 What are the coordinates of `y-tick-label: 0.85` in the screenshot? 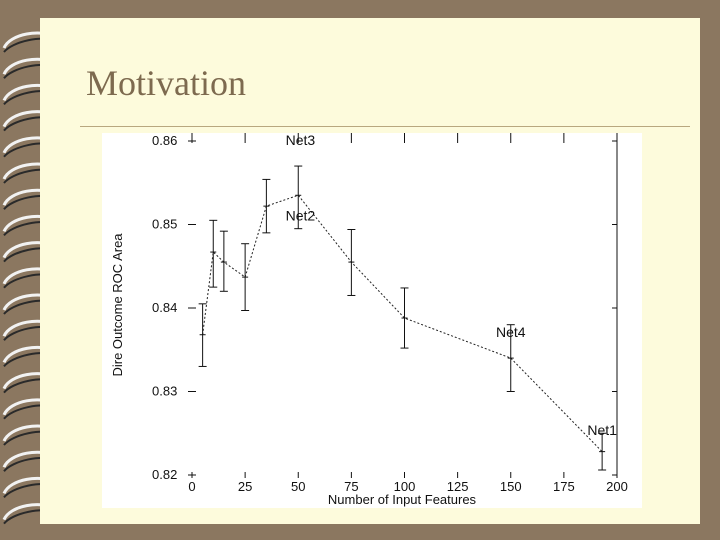 It's located at (164, 224).